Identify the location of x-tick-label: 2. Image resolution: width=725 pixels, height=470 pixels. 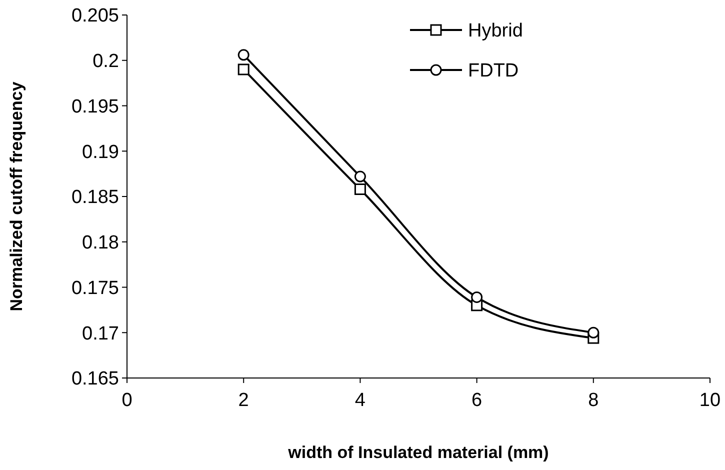
(243, 400).